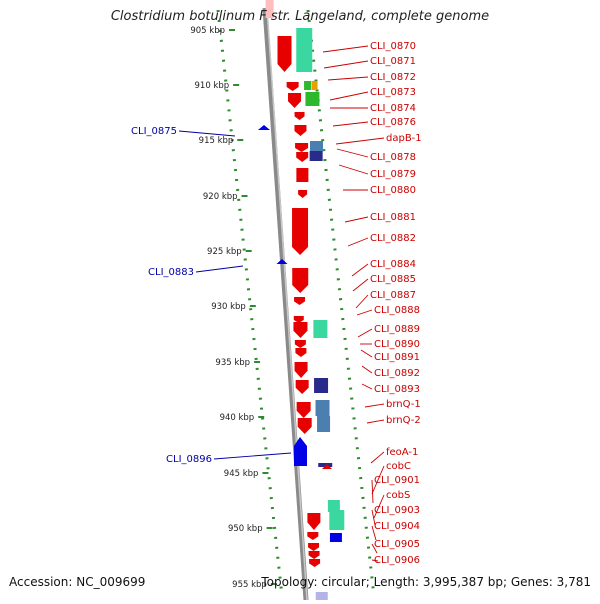 This screenshot has width=600, height=604. Describe the element at coordinates (393, 238) in the screenshot. I see `gene-label: CLI_0882` at that location.